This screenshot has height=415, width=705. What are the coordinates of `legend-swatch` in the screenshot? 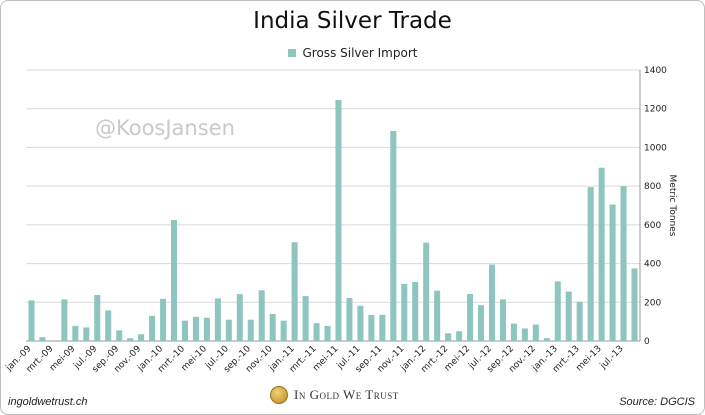 It's located at (291, 53).